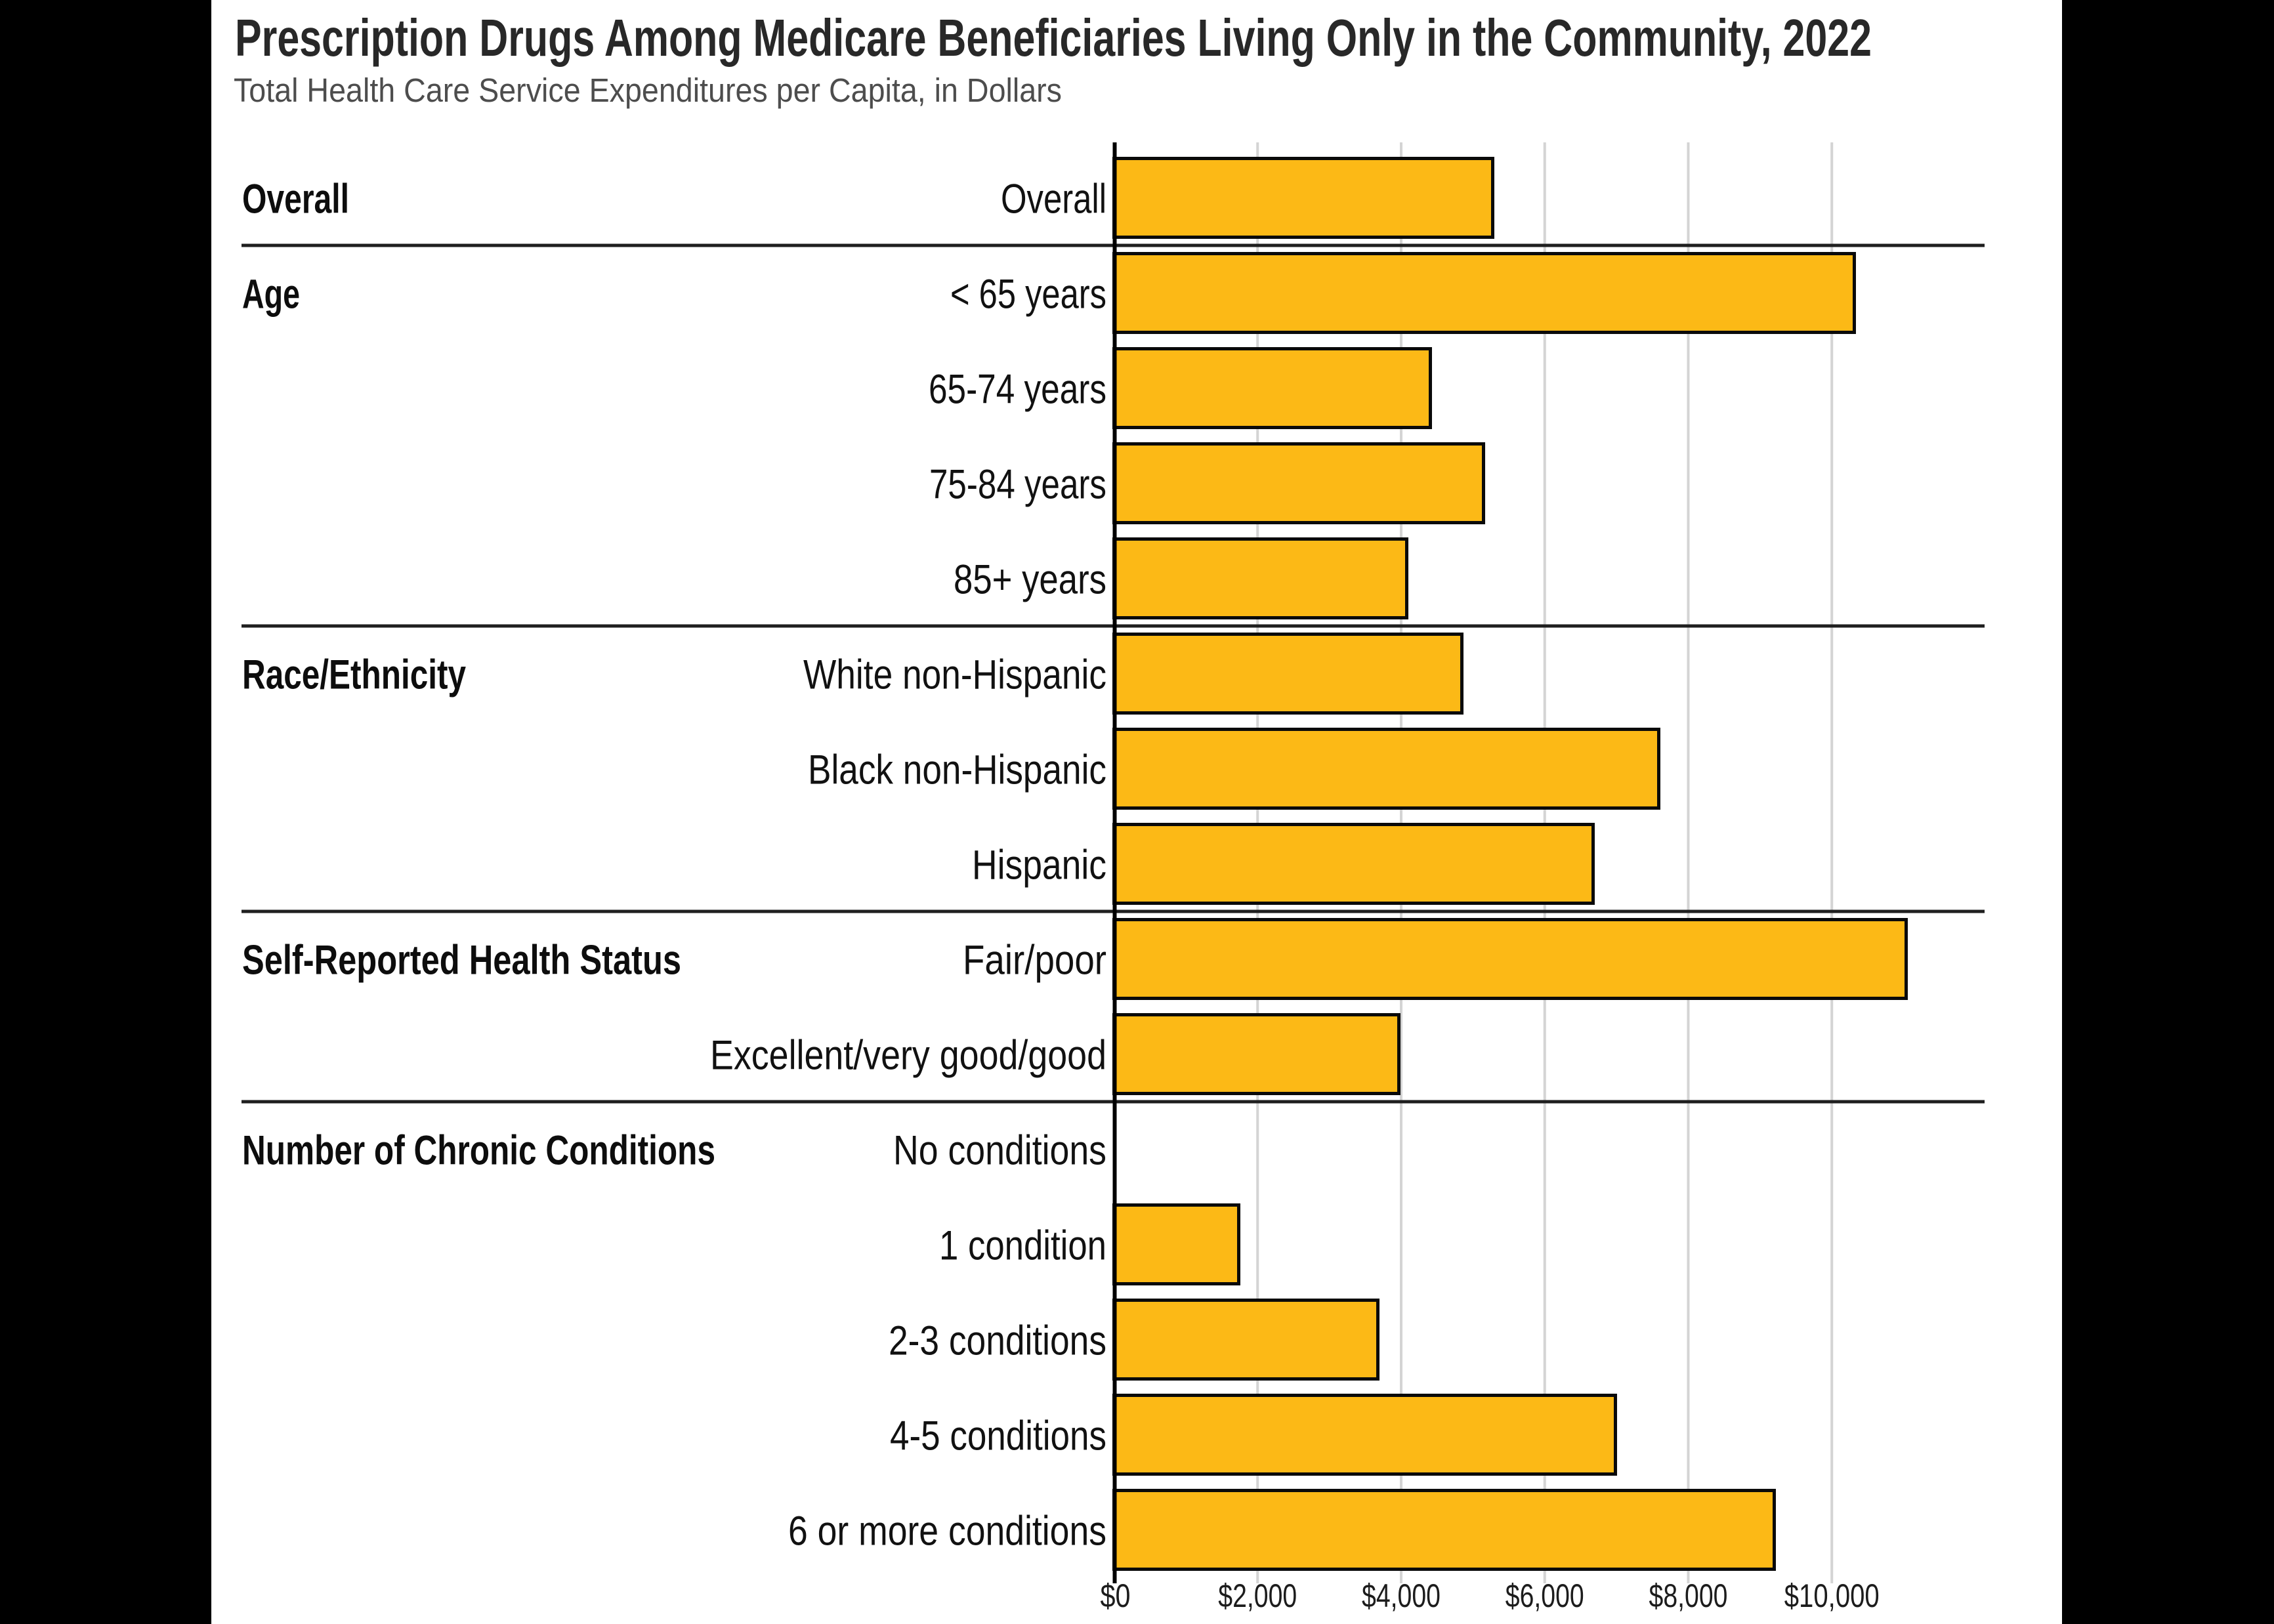 Image resolution: width=2274 pixels, height=1624 pixels. Describe the element at coordinates (478, 1151) in the screenshot. I see `svg-text: Number of Chronic Conditions` at that location.